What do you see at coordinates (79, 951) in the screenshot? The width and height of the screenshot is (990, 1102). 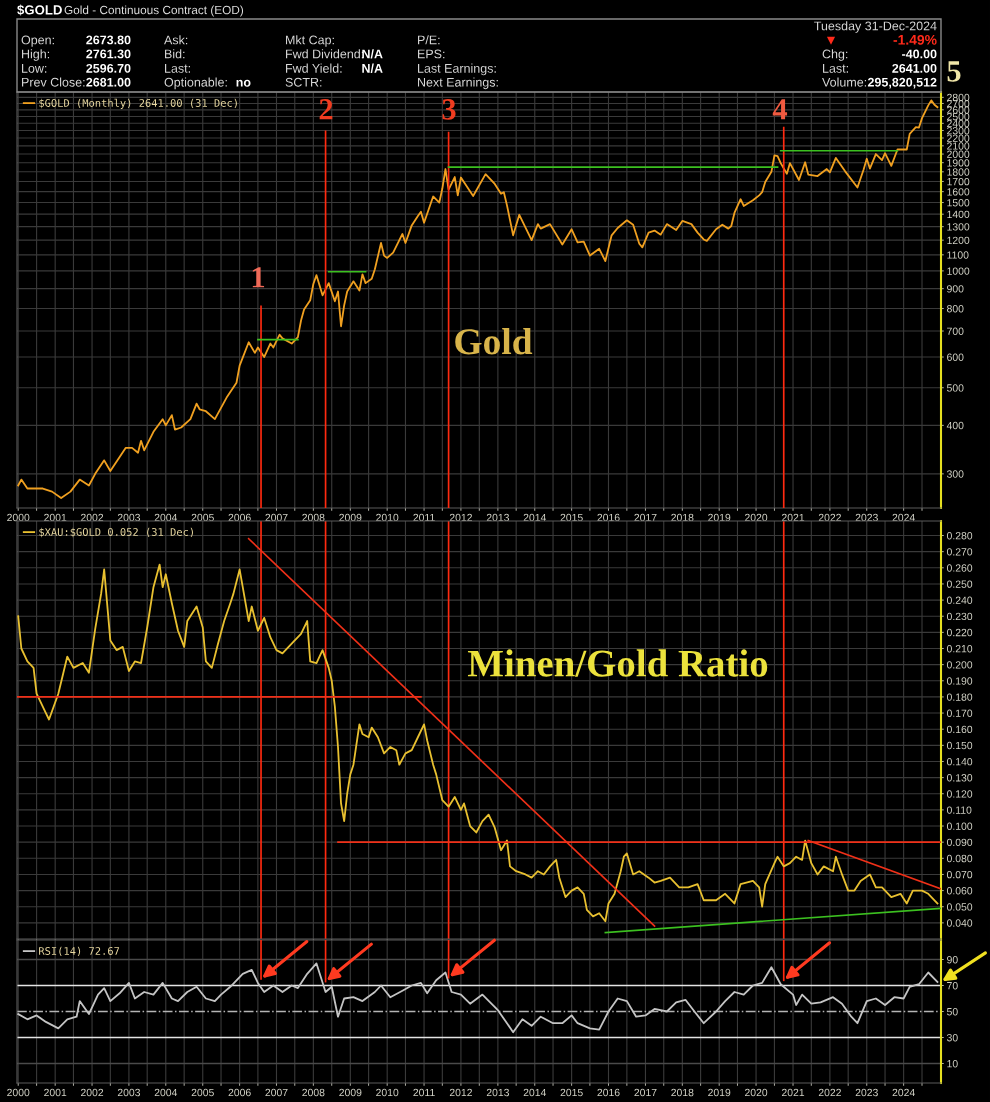 I see `legend-label: RSI(14) 72.67` at bounding box center [79, 951].